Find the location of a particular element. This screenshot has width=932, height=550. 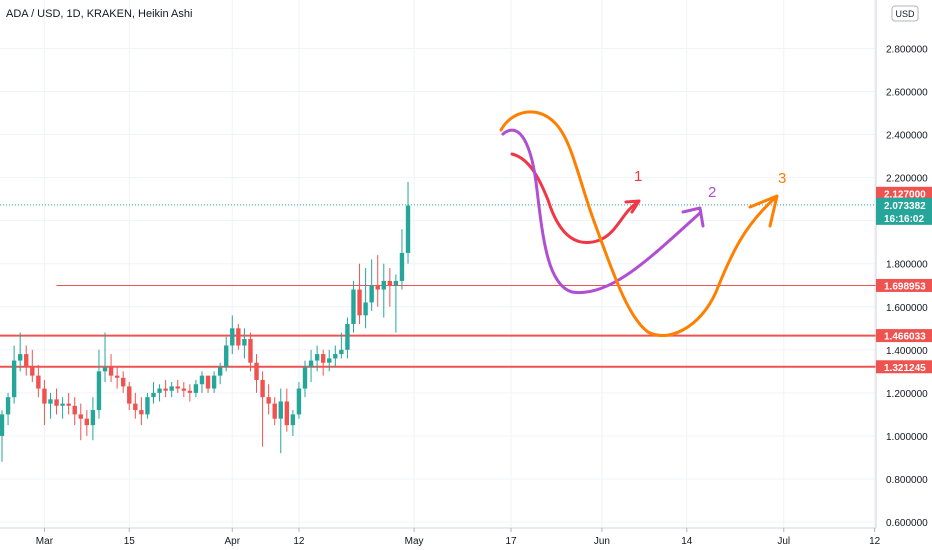

currency-label: USD is located at coordinates (905, 14).